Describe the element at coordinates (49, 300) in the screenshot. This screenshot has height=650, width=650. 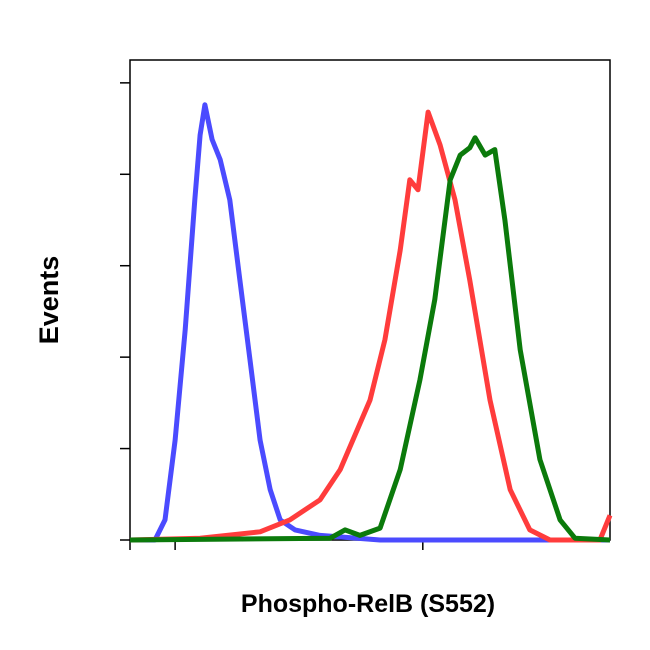
I see `y-axis-label: Events` at that location.